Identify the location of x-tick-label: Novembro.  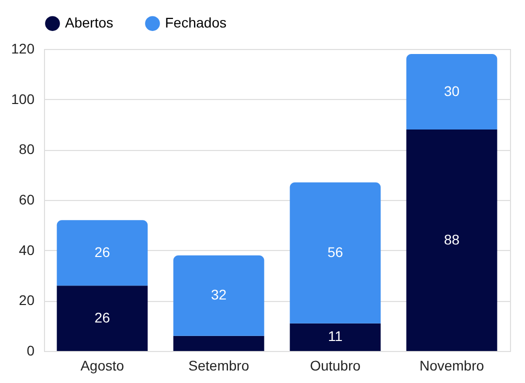
(451, 366).